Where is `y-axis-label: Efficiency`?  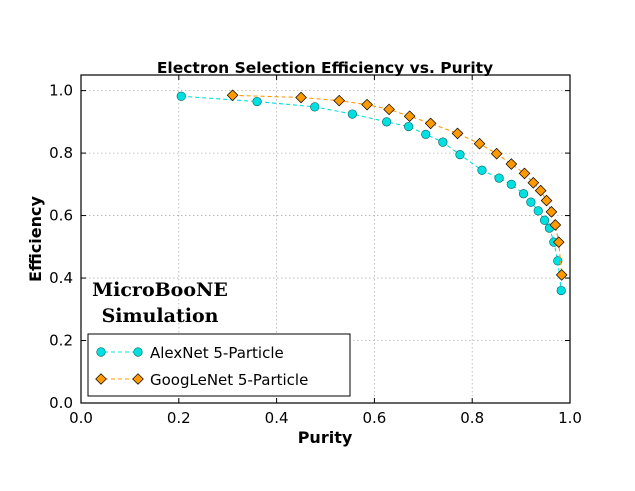 y-axis-label: Efficiency is located at coordinates (35, 238).